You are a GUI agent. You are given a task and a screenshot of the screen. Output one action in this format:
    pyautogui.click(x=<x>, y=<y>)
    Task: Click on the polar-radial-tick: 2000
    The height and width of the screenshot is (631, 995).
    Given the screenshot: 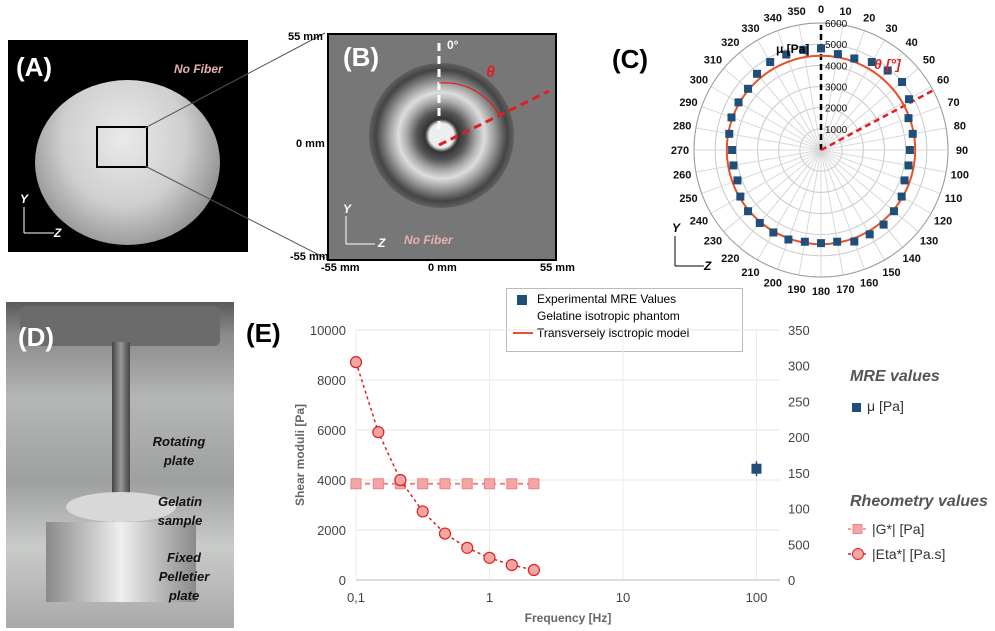 What is the action you would take?
    pyautogui.click(x=836, y=109)
    